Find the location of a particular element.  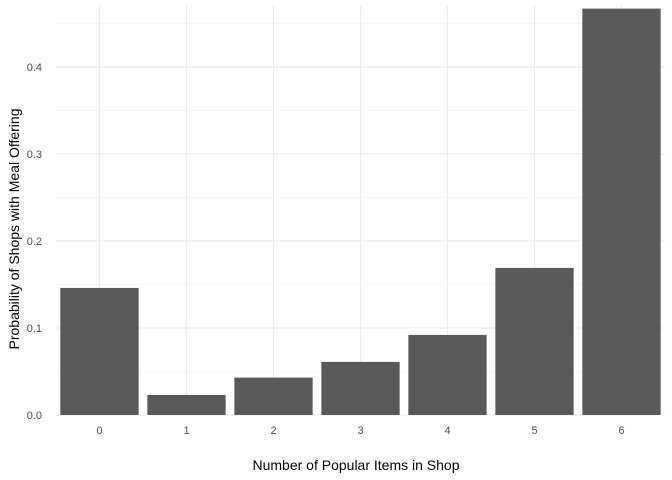

y-tick-label: 0.0 is located at coordinates (34, 416).